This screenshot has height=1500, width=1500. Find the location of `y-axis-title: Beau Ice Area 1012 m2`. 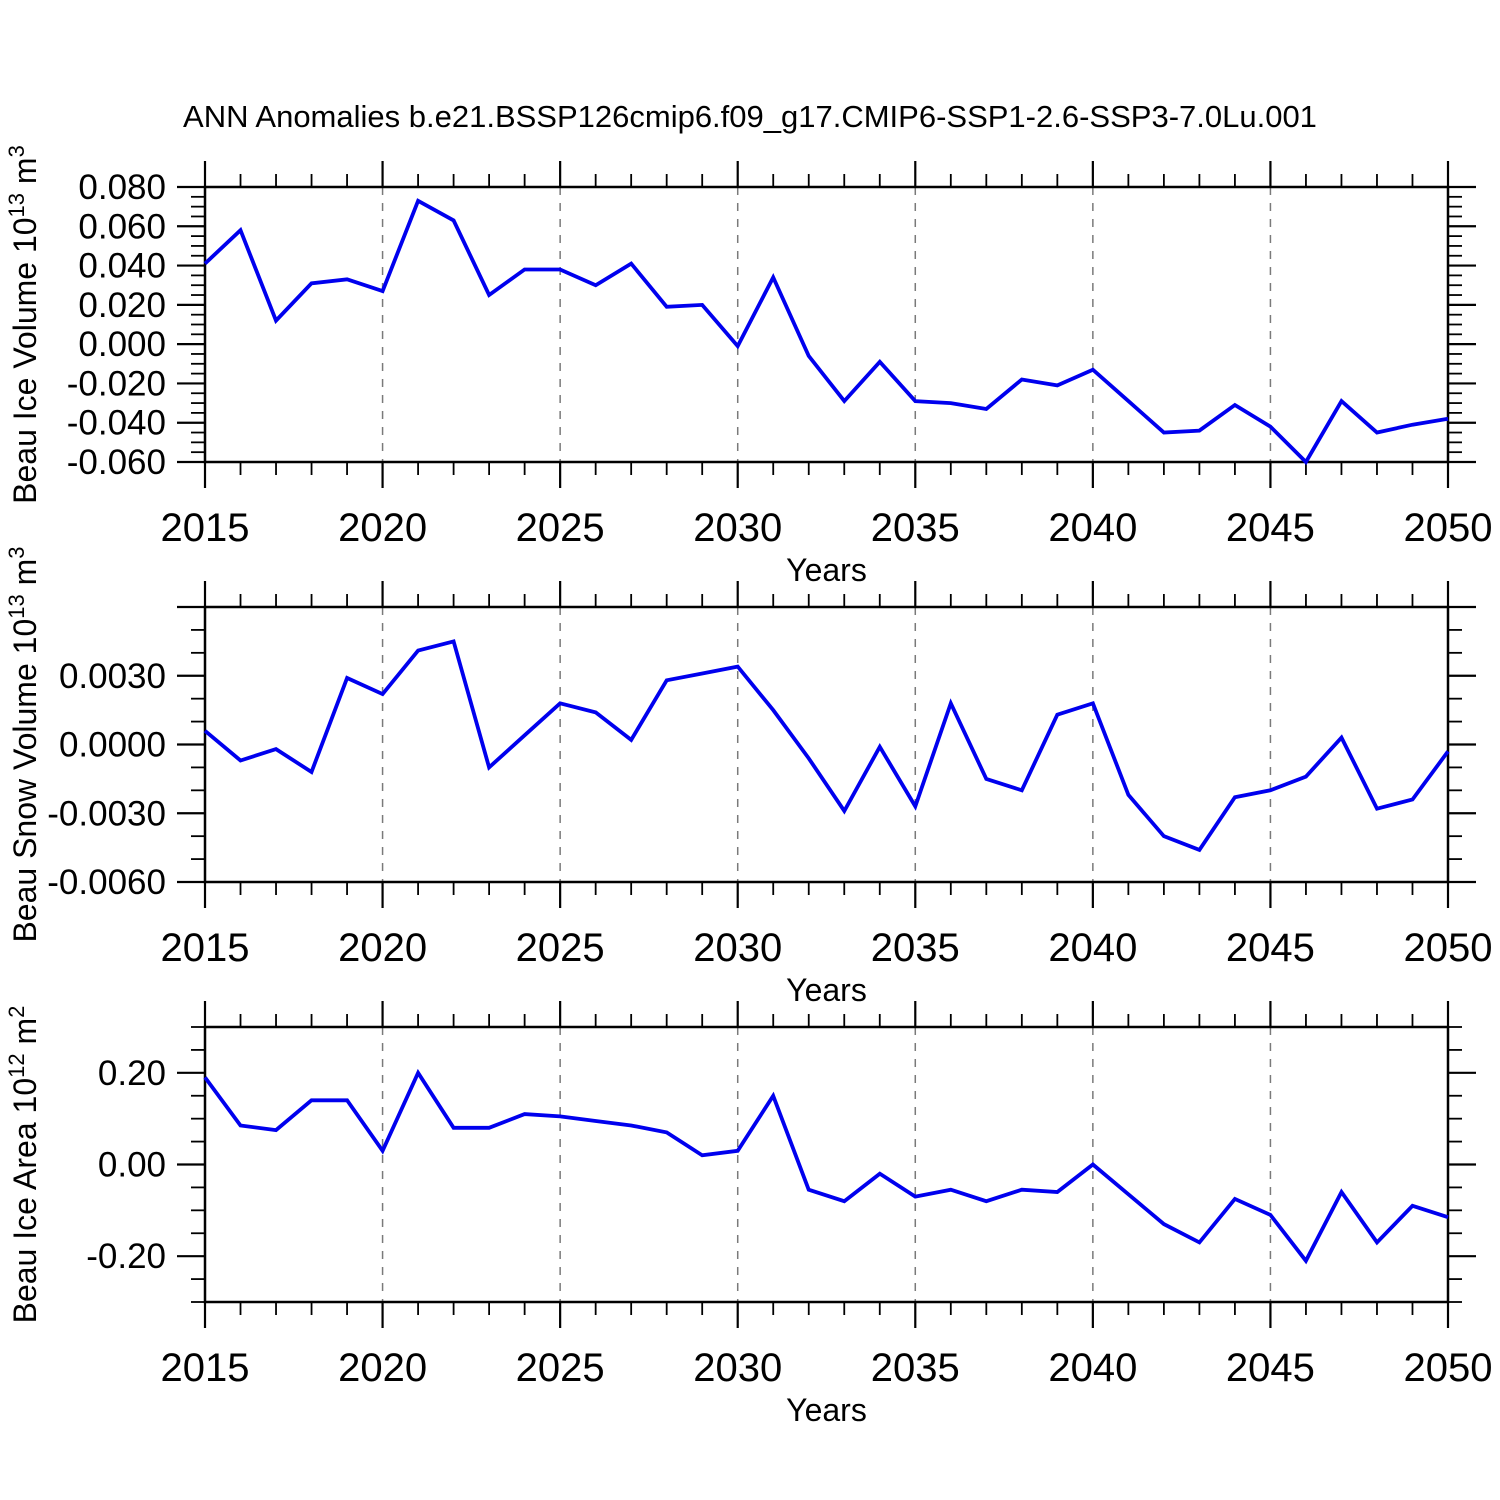

y-axis-title: Beau Ice Area 1012 m2 is located at coordinates (23, 1165).